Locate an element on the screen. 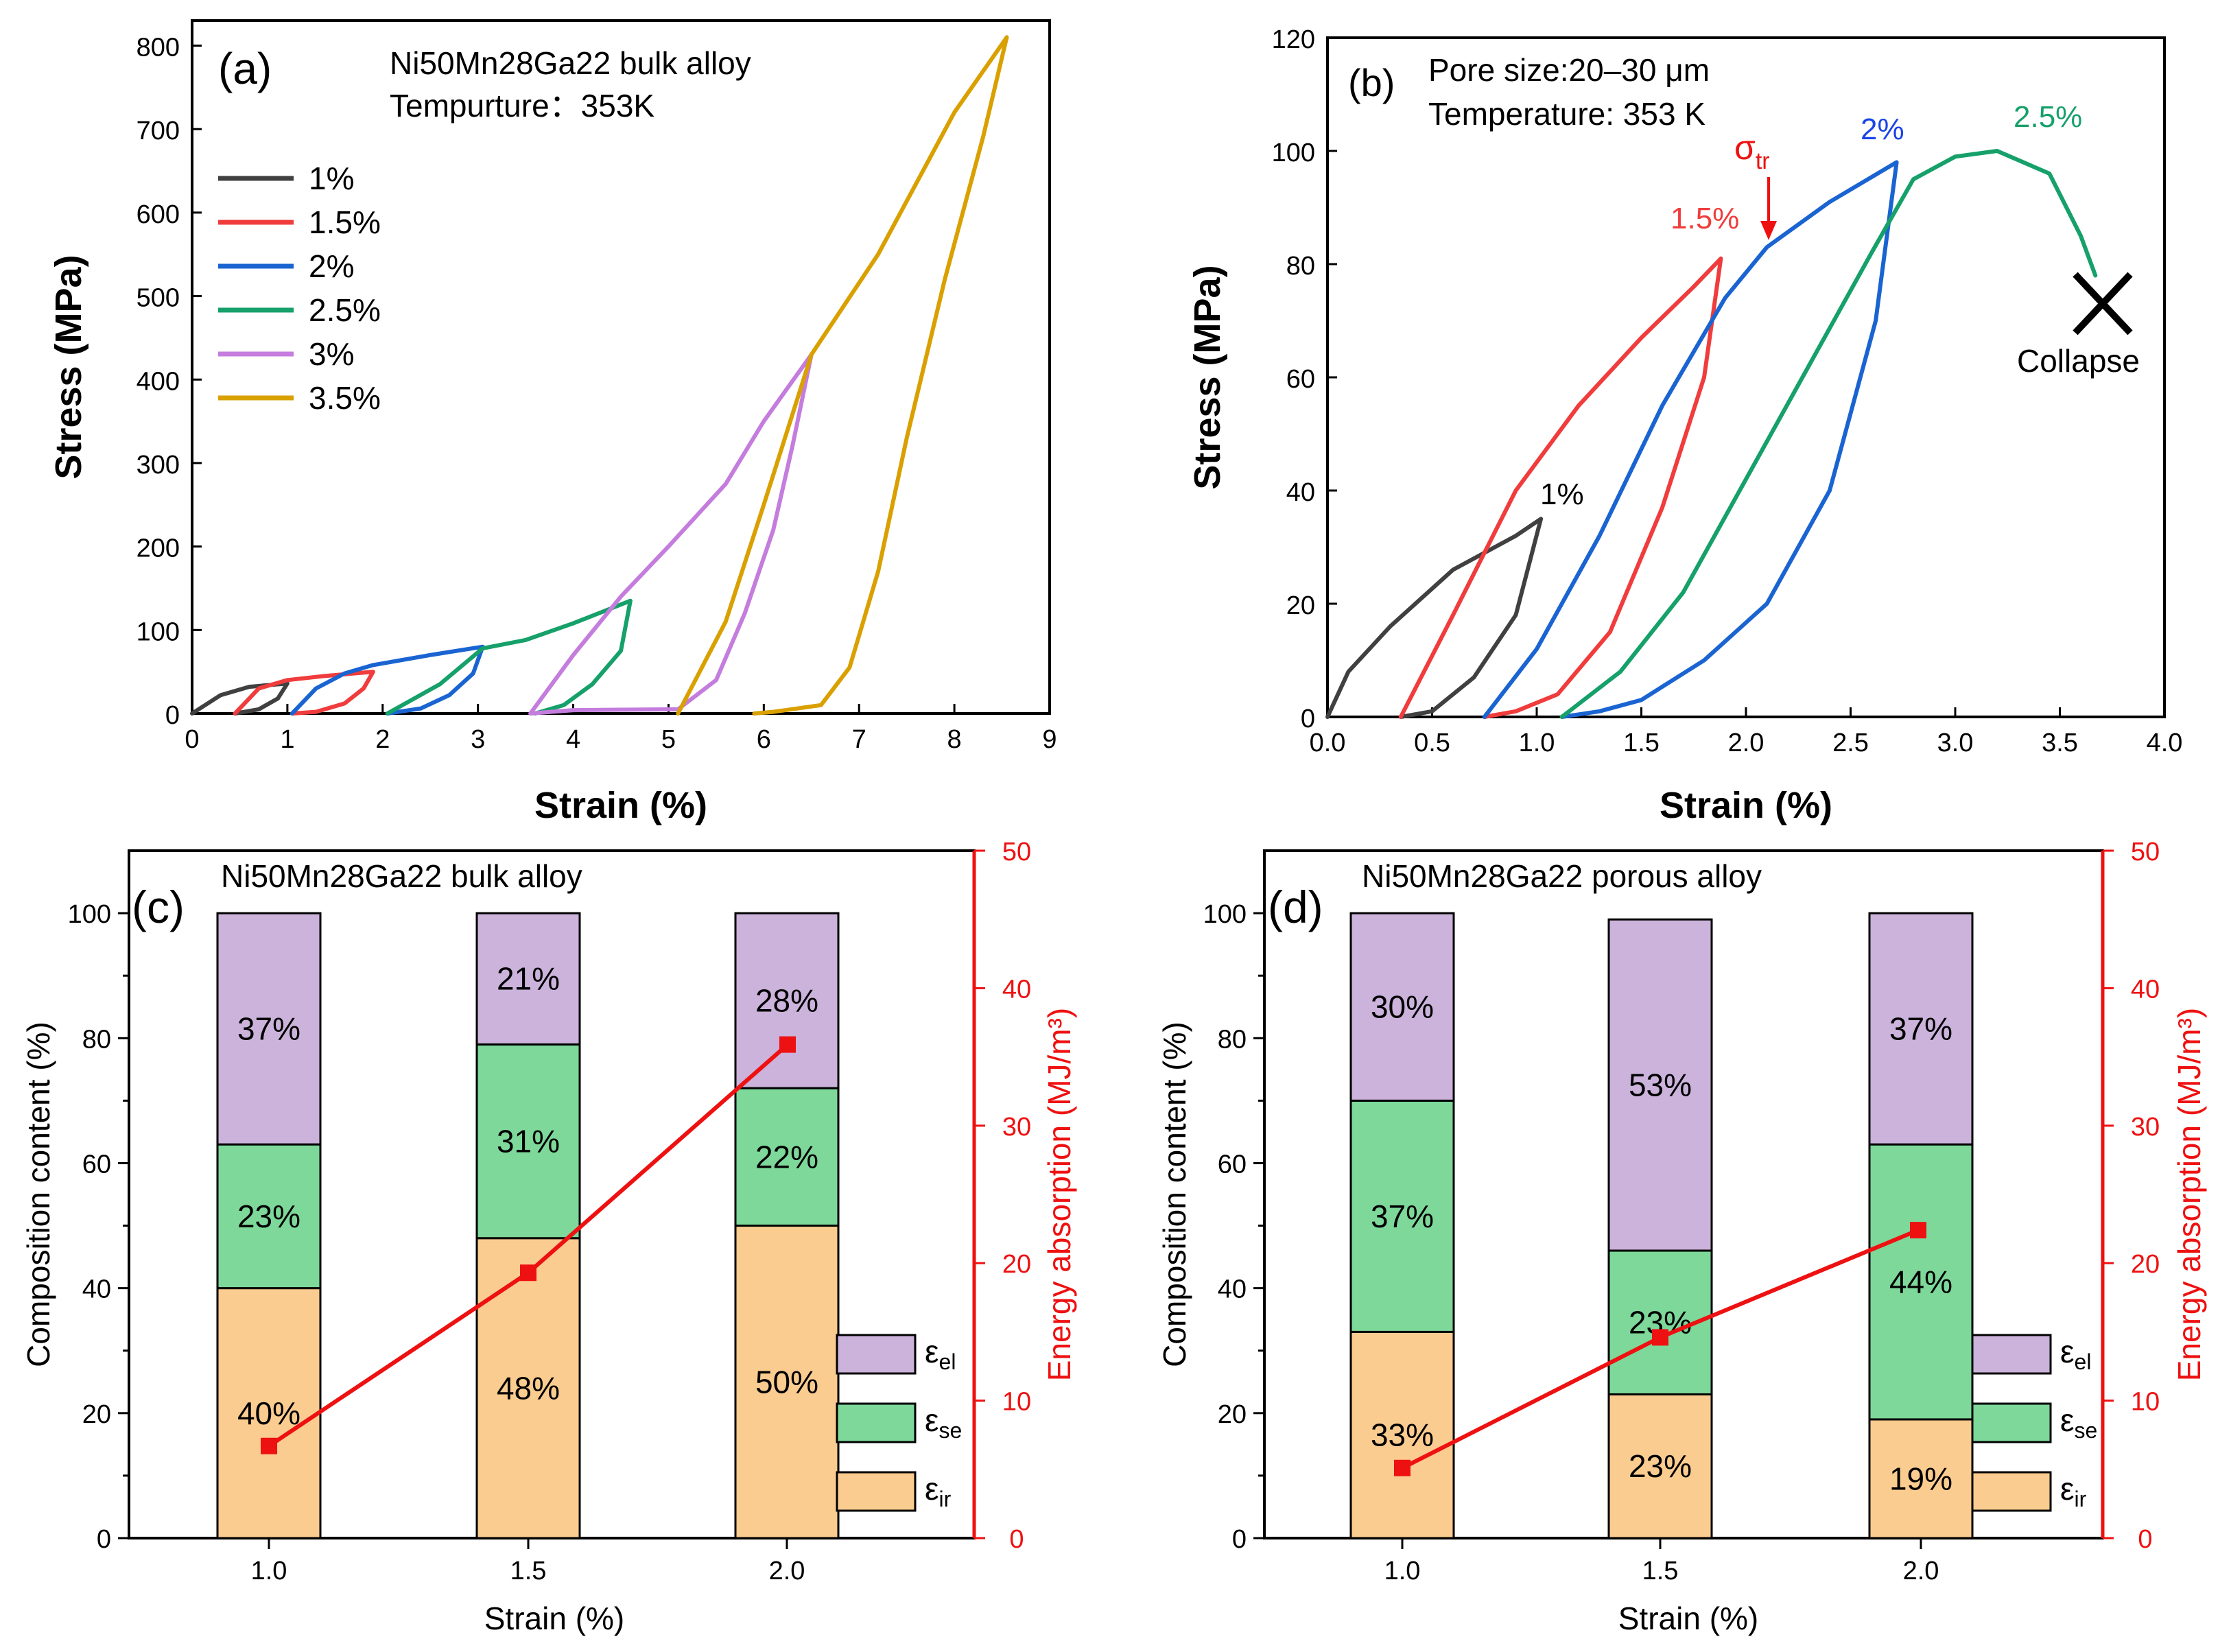  panel-d-x-label: Strain (%) is located at coordinates (1688, 1618).